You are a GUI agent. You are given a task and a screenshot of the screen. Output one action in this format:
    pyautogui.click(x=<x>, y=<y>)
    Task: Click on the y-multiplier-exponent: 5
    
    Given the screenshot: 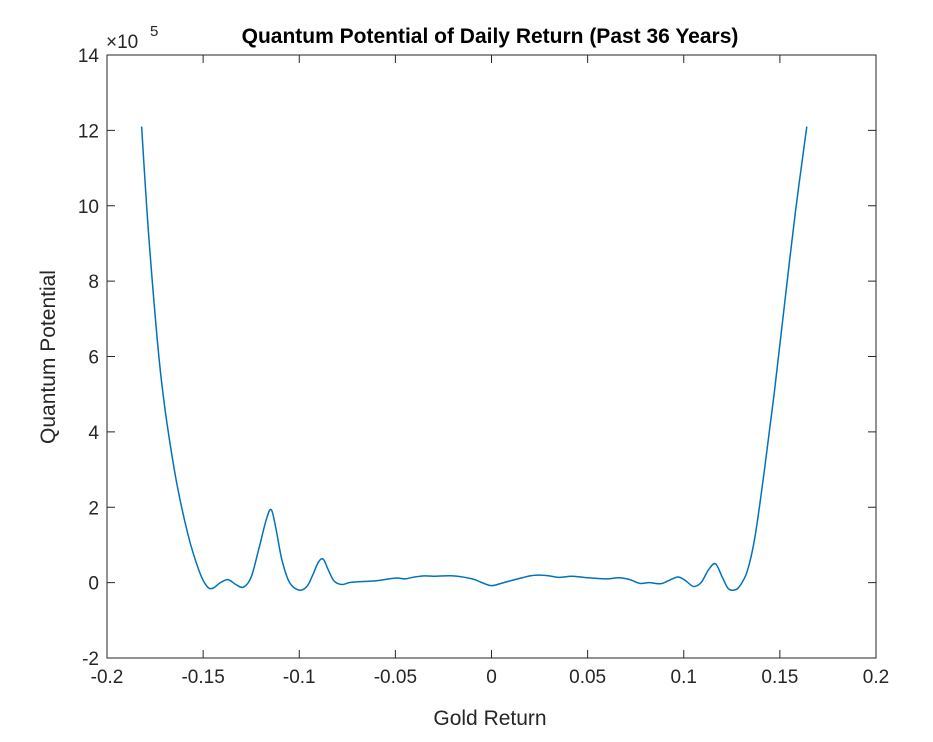 What is the action you would take?
    pyautogui.click(x=154, y=31)
    